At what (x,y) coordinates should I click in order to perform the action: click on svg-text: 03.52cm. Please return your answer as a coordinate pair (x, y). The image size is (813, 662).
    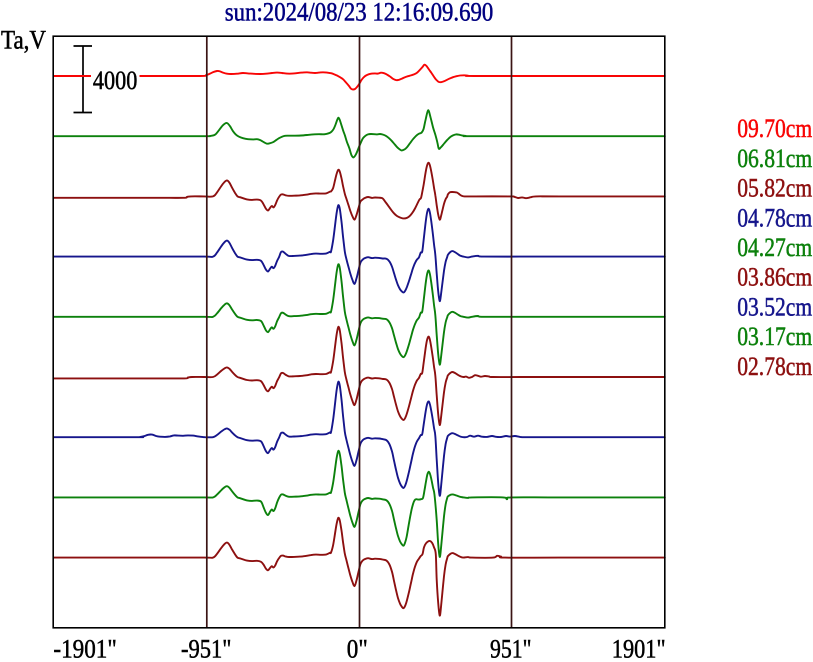
    Looking at the image, I should click on (774, 306).